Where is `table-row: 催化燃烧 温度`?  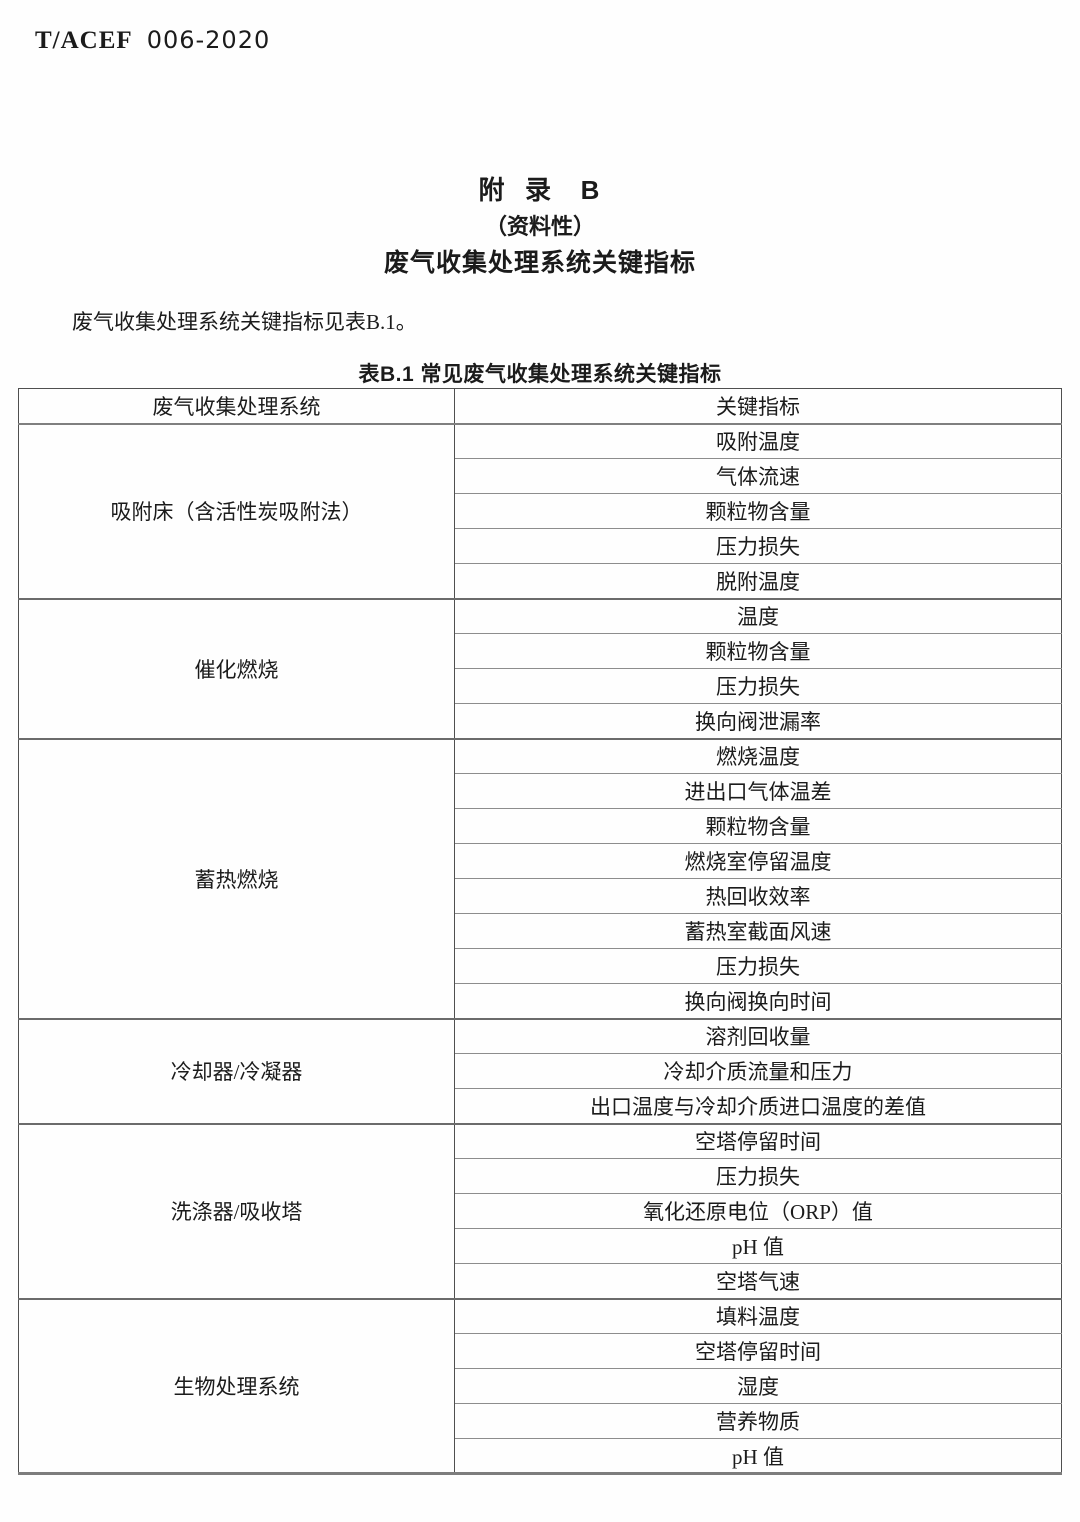
table-row: 催化燃烧 温度 is located at coordinates (540, 668).